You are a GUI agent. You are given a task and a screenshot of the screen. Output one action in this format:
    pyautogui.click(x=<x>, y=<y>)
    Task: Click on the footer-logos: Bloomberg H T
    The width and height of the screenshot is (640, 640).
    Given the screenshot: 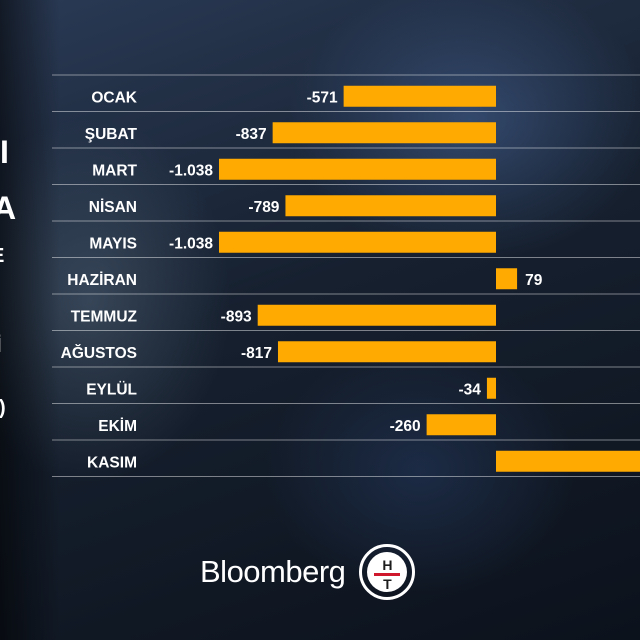 What is the action you would take?
    pyautogui.click(x=308, y=572)
    